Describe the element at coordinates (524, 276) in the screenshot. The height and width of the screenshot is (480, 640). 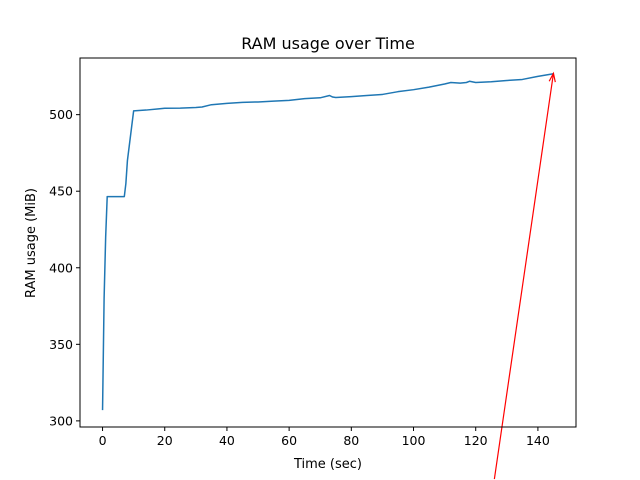
I see `annotation-arrow-shaft` at that location.